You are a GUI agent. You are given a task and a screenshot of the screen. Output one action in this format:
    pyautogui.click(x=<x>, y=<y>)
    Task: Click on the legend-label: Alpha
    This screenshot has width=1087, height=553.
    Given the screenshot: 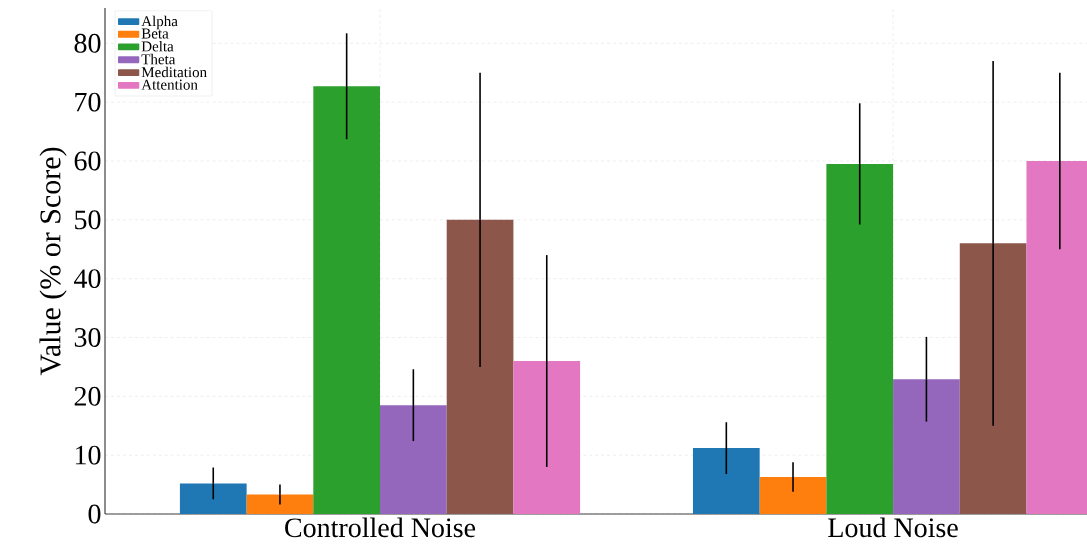 What is the action you would take?
    pyautogui.click(x=159, y=22)
    